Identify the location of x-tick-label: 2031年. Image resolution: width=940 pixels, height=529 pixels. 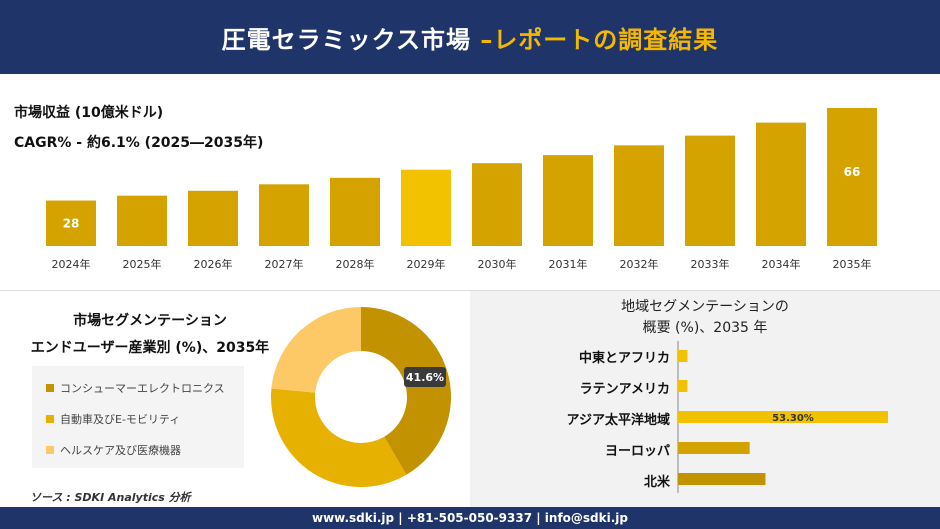
(568, 264).